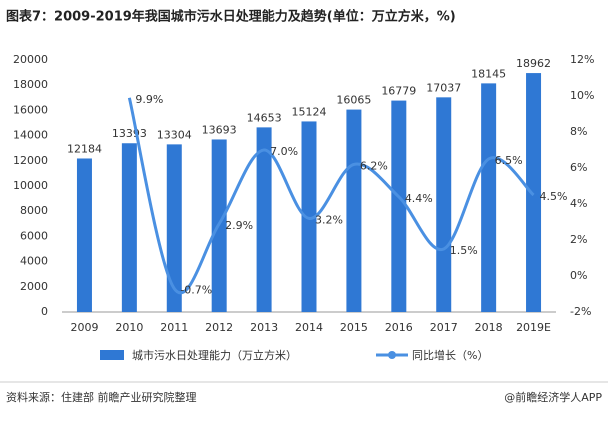  I want to click on x-tick-label: 2009, so click(84, 327).